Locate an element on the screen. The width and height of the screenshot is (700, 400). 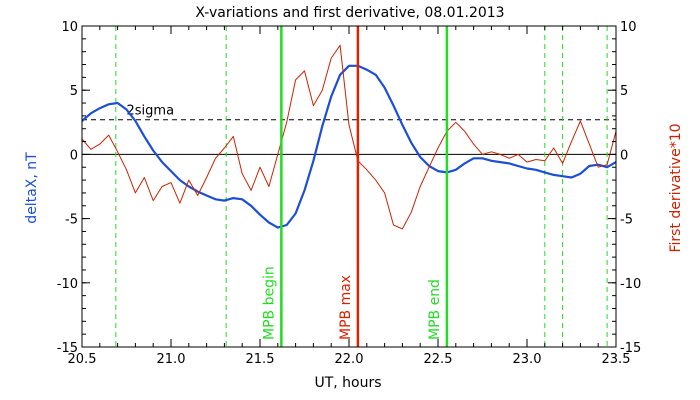
x-tick-label: 23.0 is located at coordinates (527, 359).